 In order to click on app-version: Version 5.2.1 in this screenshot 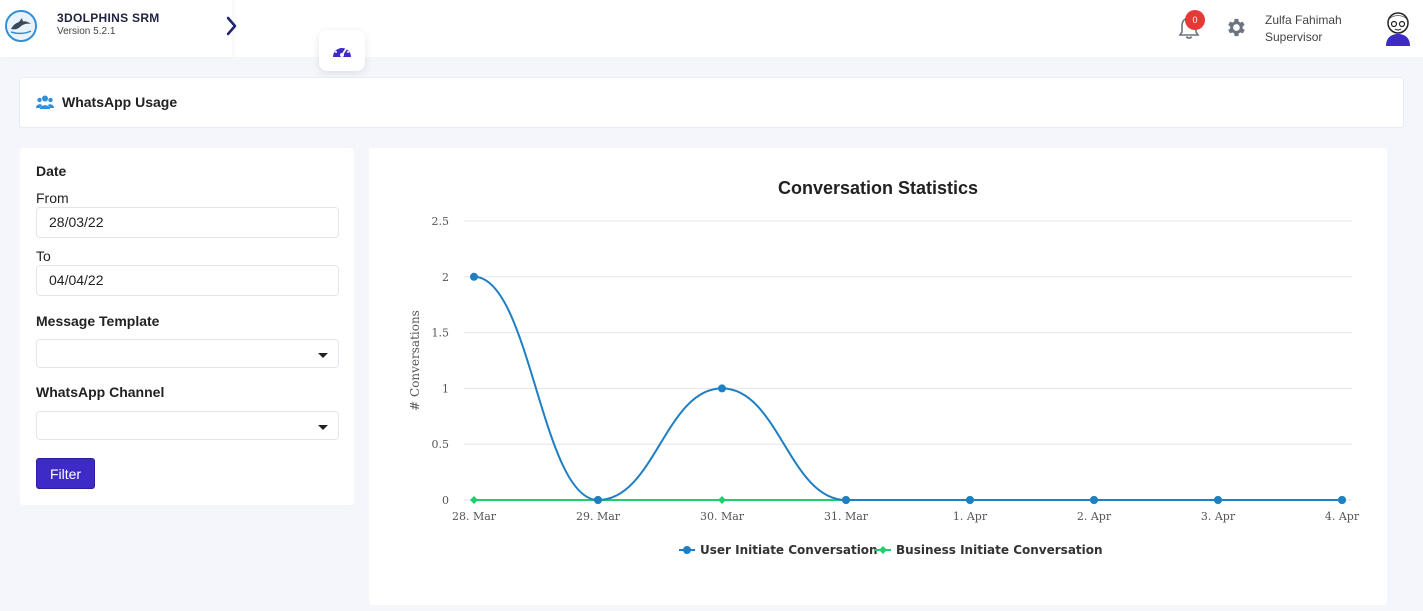, I will do `click(86, 31)`.